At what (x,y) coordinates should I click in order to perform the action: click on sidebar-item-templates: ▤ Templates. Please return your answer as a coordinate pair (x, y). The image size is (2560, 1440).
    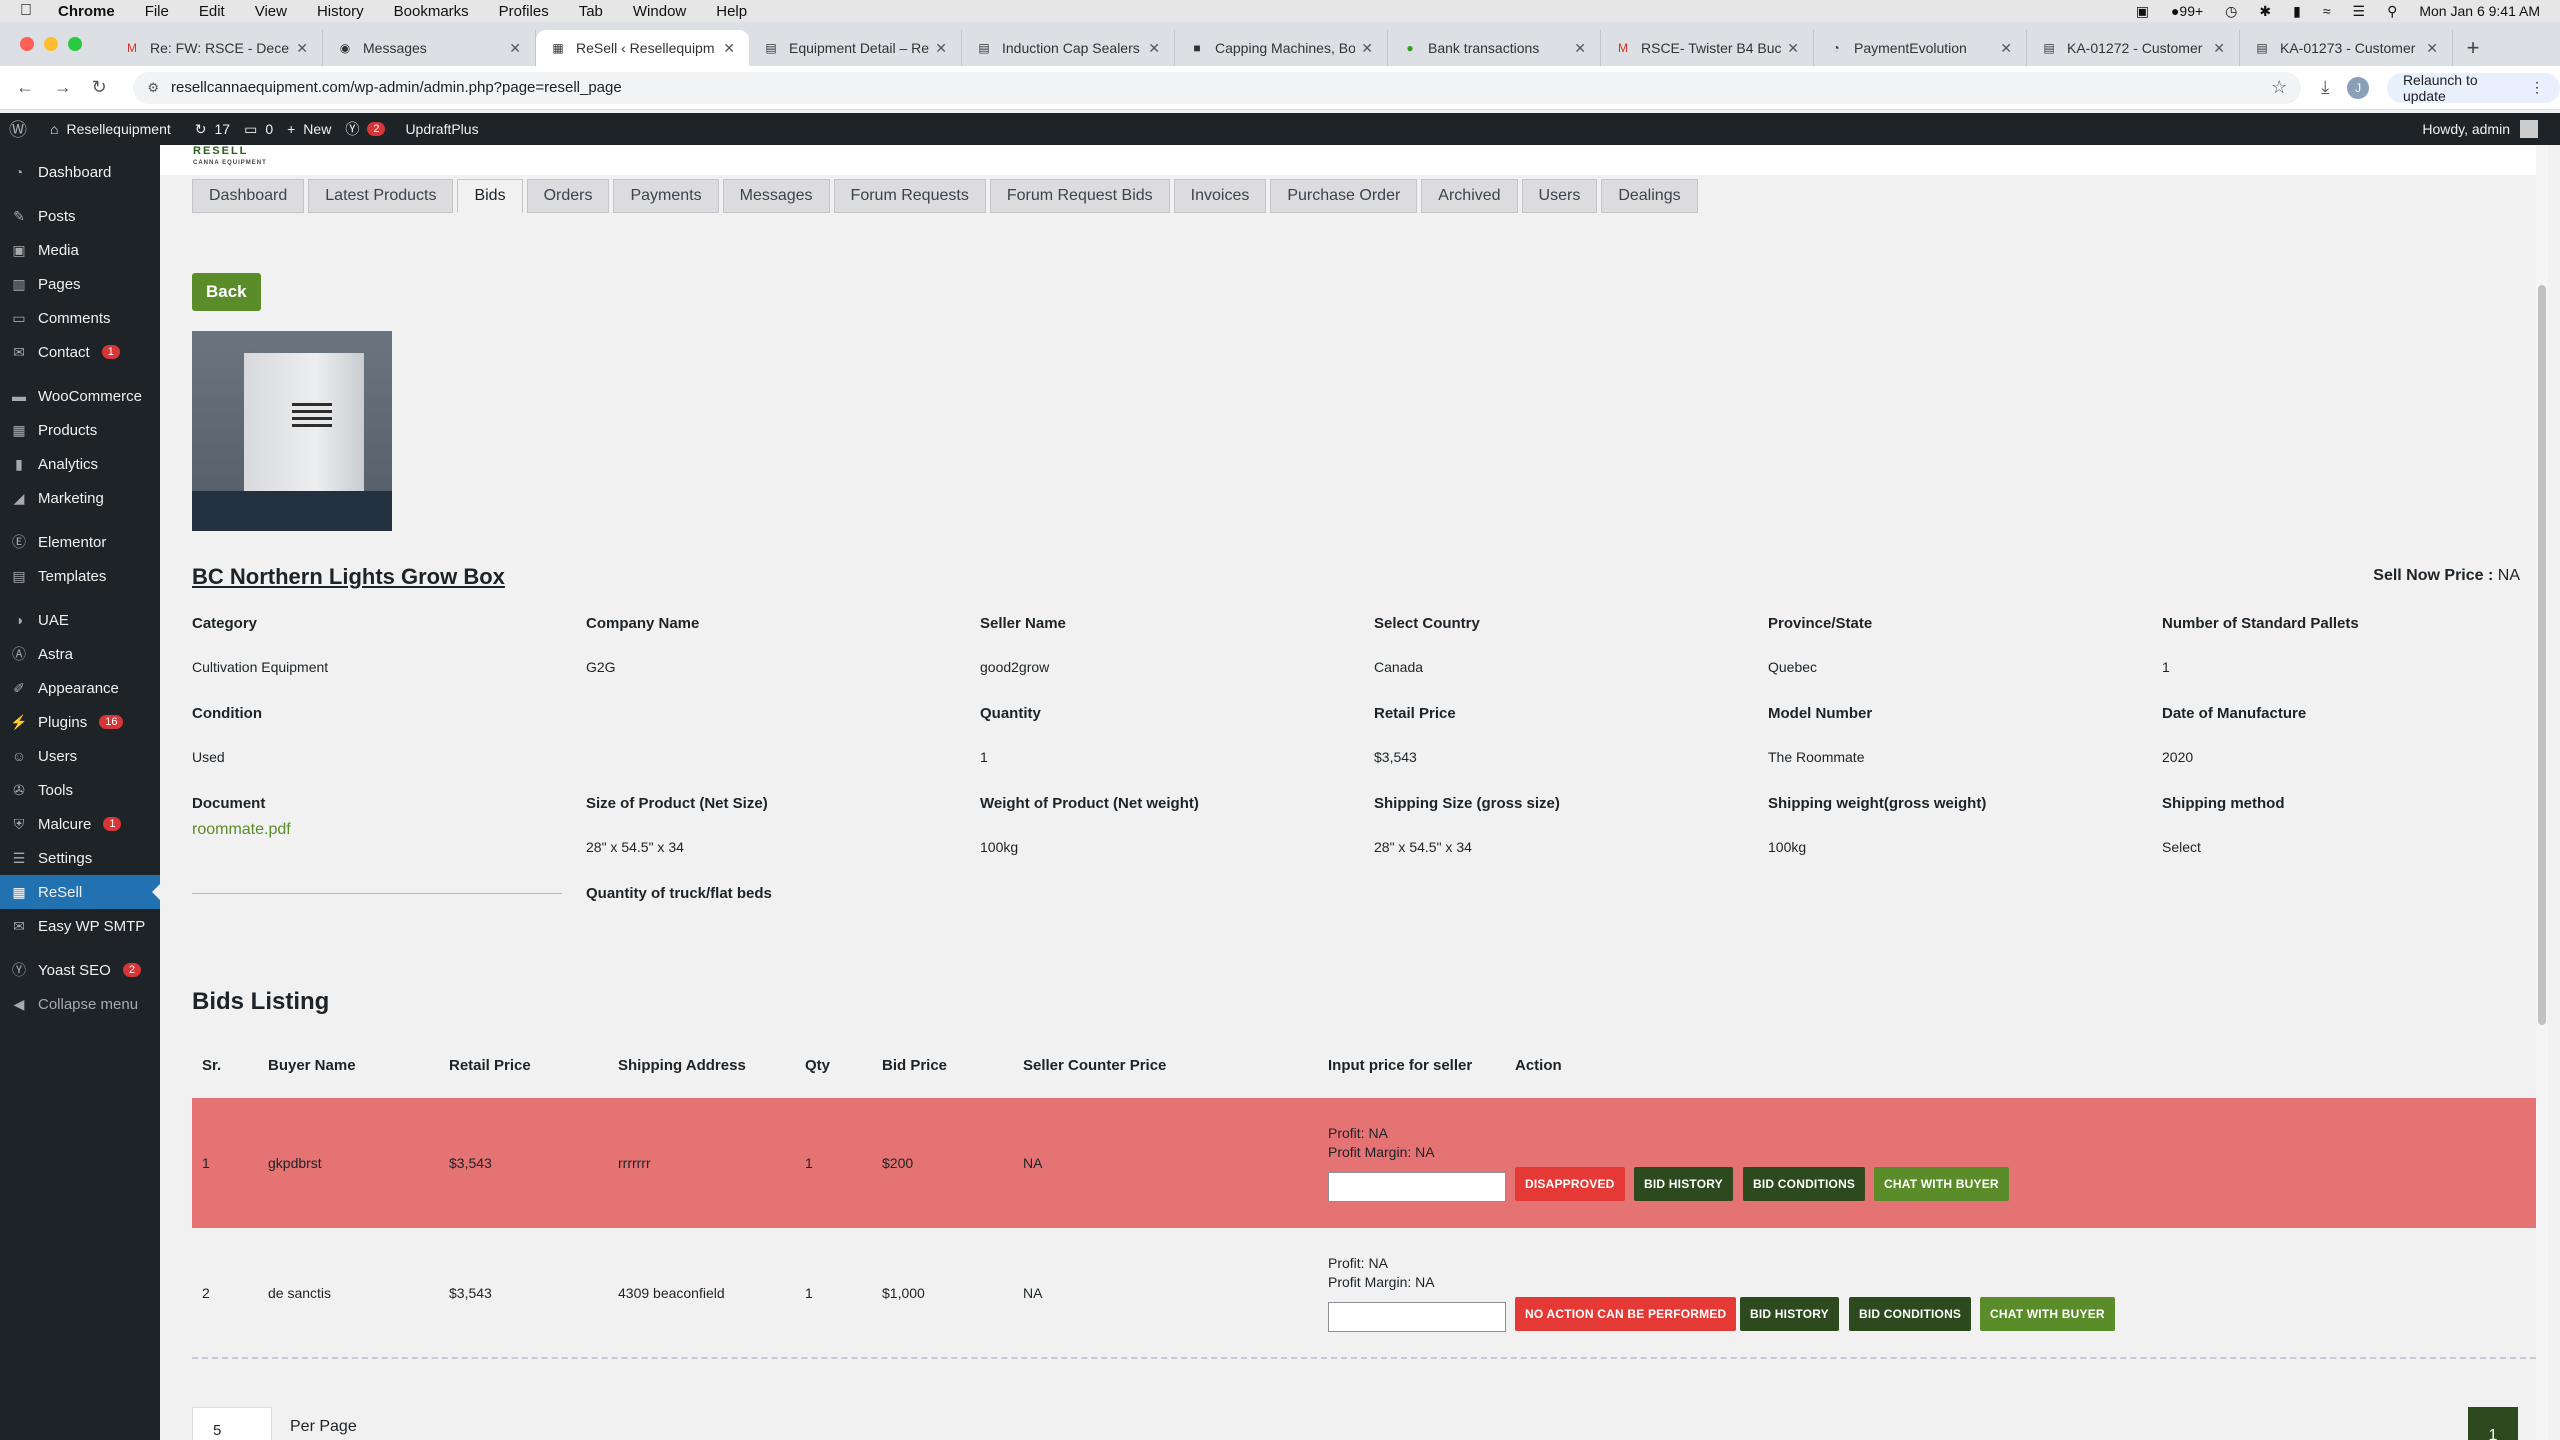
    Looking at the image, I should click on (80, 576).